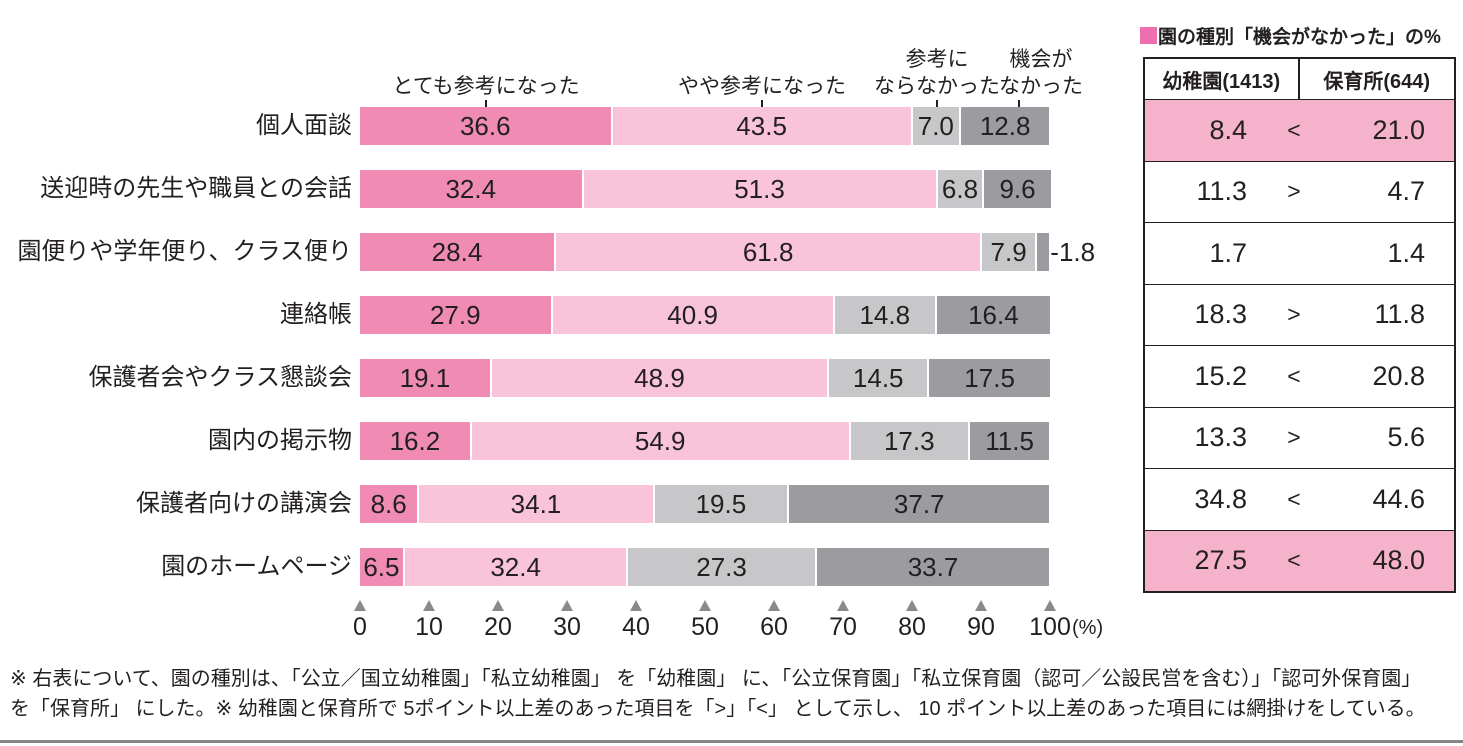 Image resolution: width=1463 pixels, height=746 pixels. Describe the element at coordinates (661, 441) in the screenshot. I see `bar-segment: 54.9` at that location.